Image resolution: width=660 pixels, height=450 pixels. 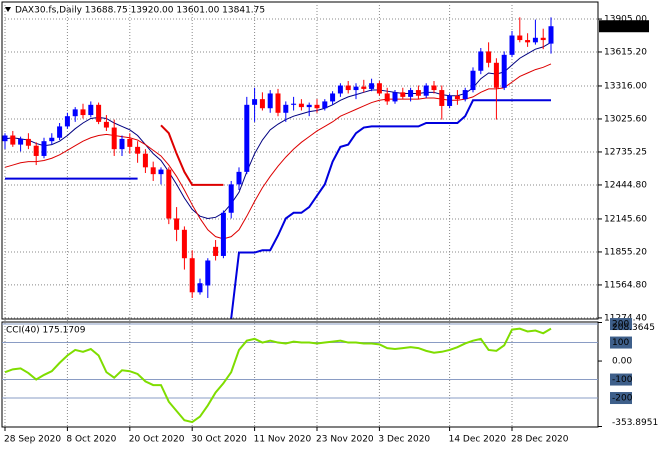 I want to click on x-tick-label: 14 Dec 2020, so click(x=478, y=440).